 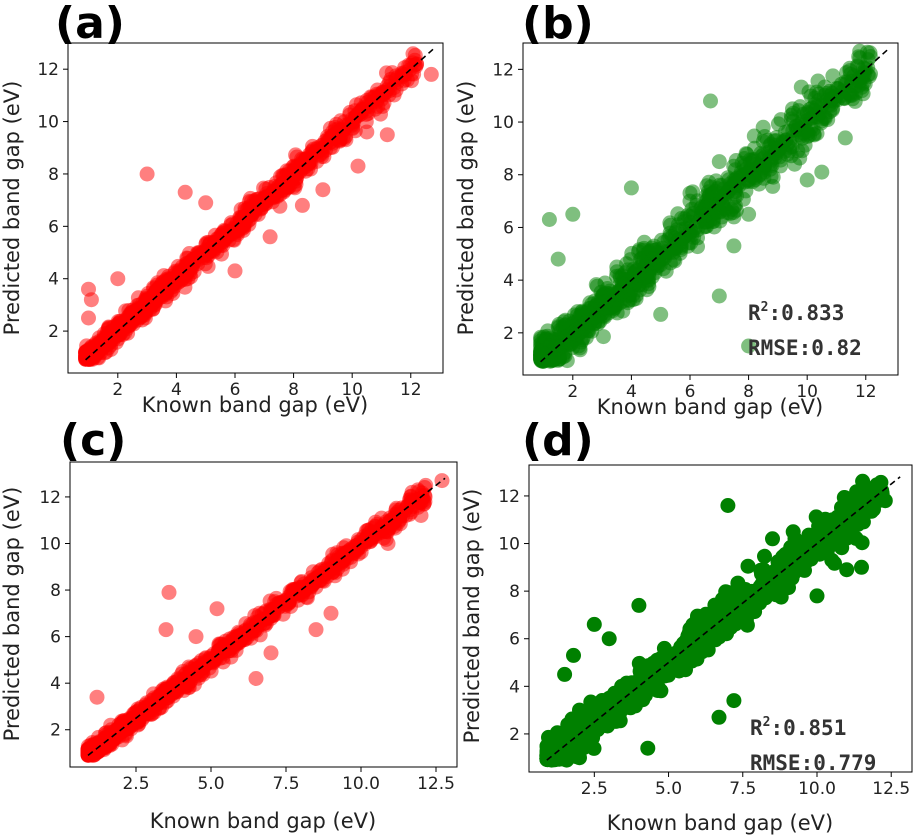 I want to click on panel-c-x-axis-label: Known band gap (eV), so click(x=263, y=821).